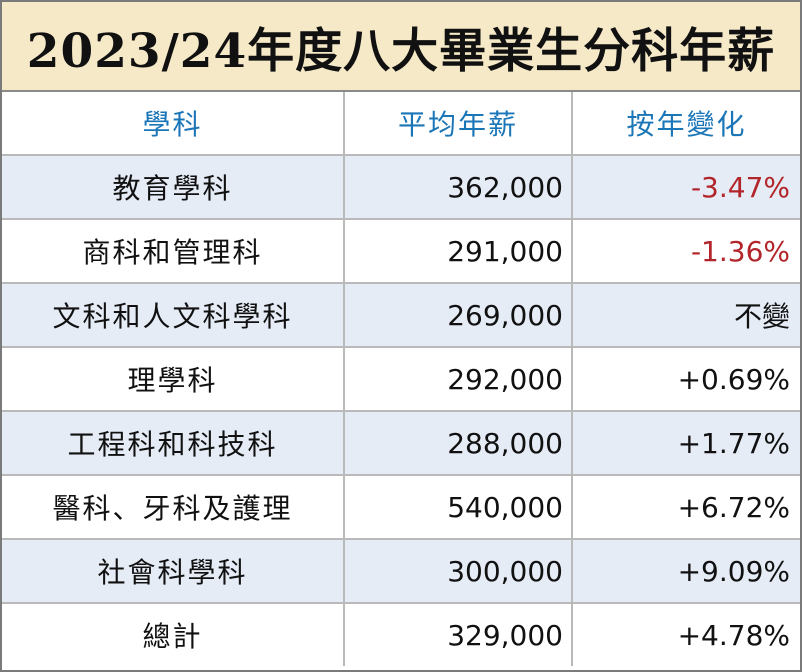 Image resolution: width=802 pixels, height=672 pixels. I want to click on subject-cell: 醫科、牙科及護理, so click(173, 507).